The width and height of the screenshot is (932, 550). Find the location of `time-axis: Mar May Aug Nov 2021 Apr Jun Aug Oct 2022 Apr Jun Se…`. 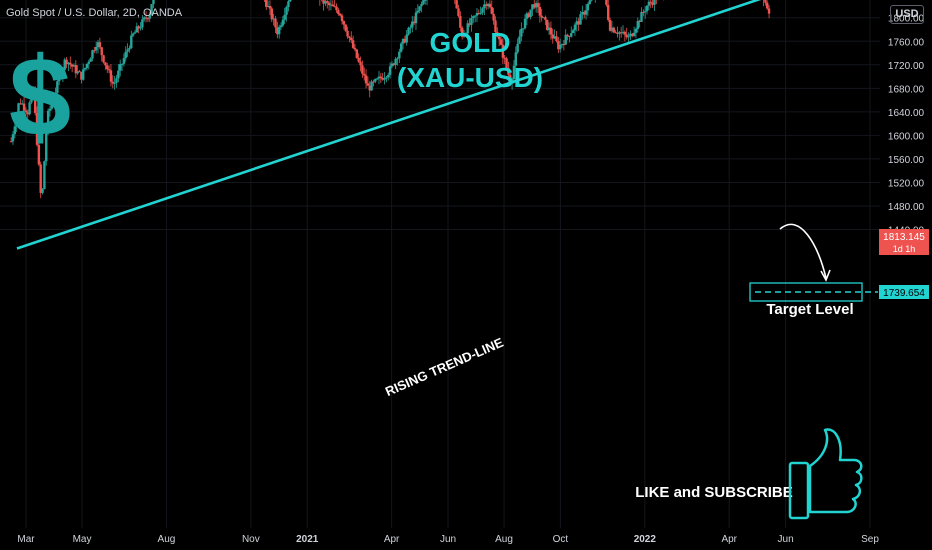

time-axis: Mar May Aug Nov 2021 Apr Jun Aug Oct 2022 Apr Jun Se… is located at coordinates (448, 539).